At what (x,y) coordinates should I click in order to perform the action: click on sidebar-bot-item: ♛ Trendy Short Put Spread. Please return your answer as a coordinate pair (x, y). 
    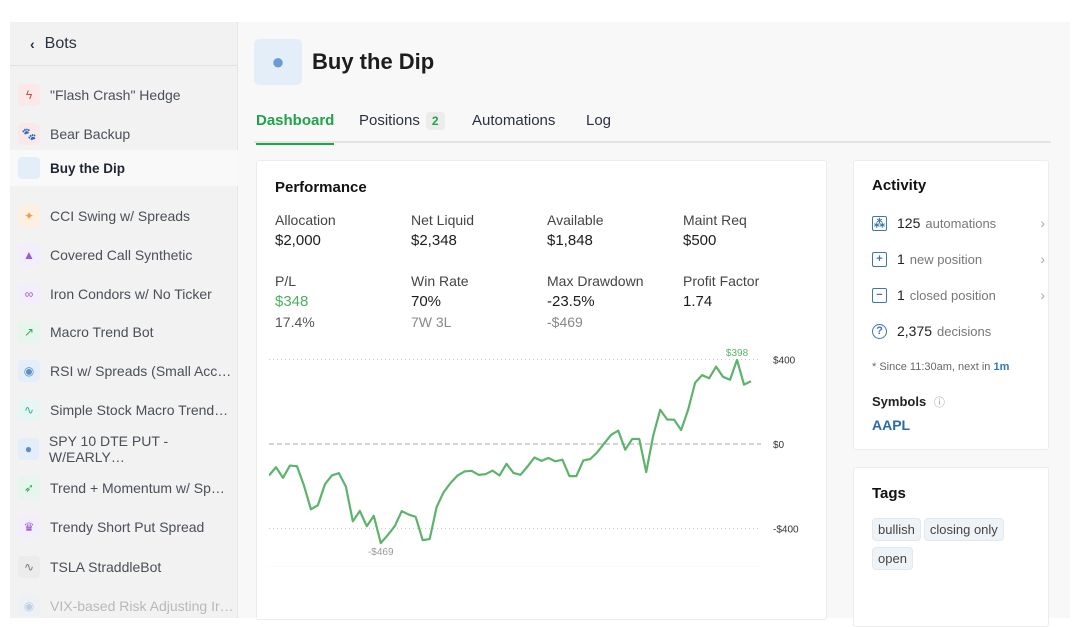
    Looking at the image, I should click on (124, 527).